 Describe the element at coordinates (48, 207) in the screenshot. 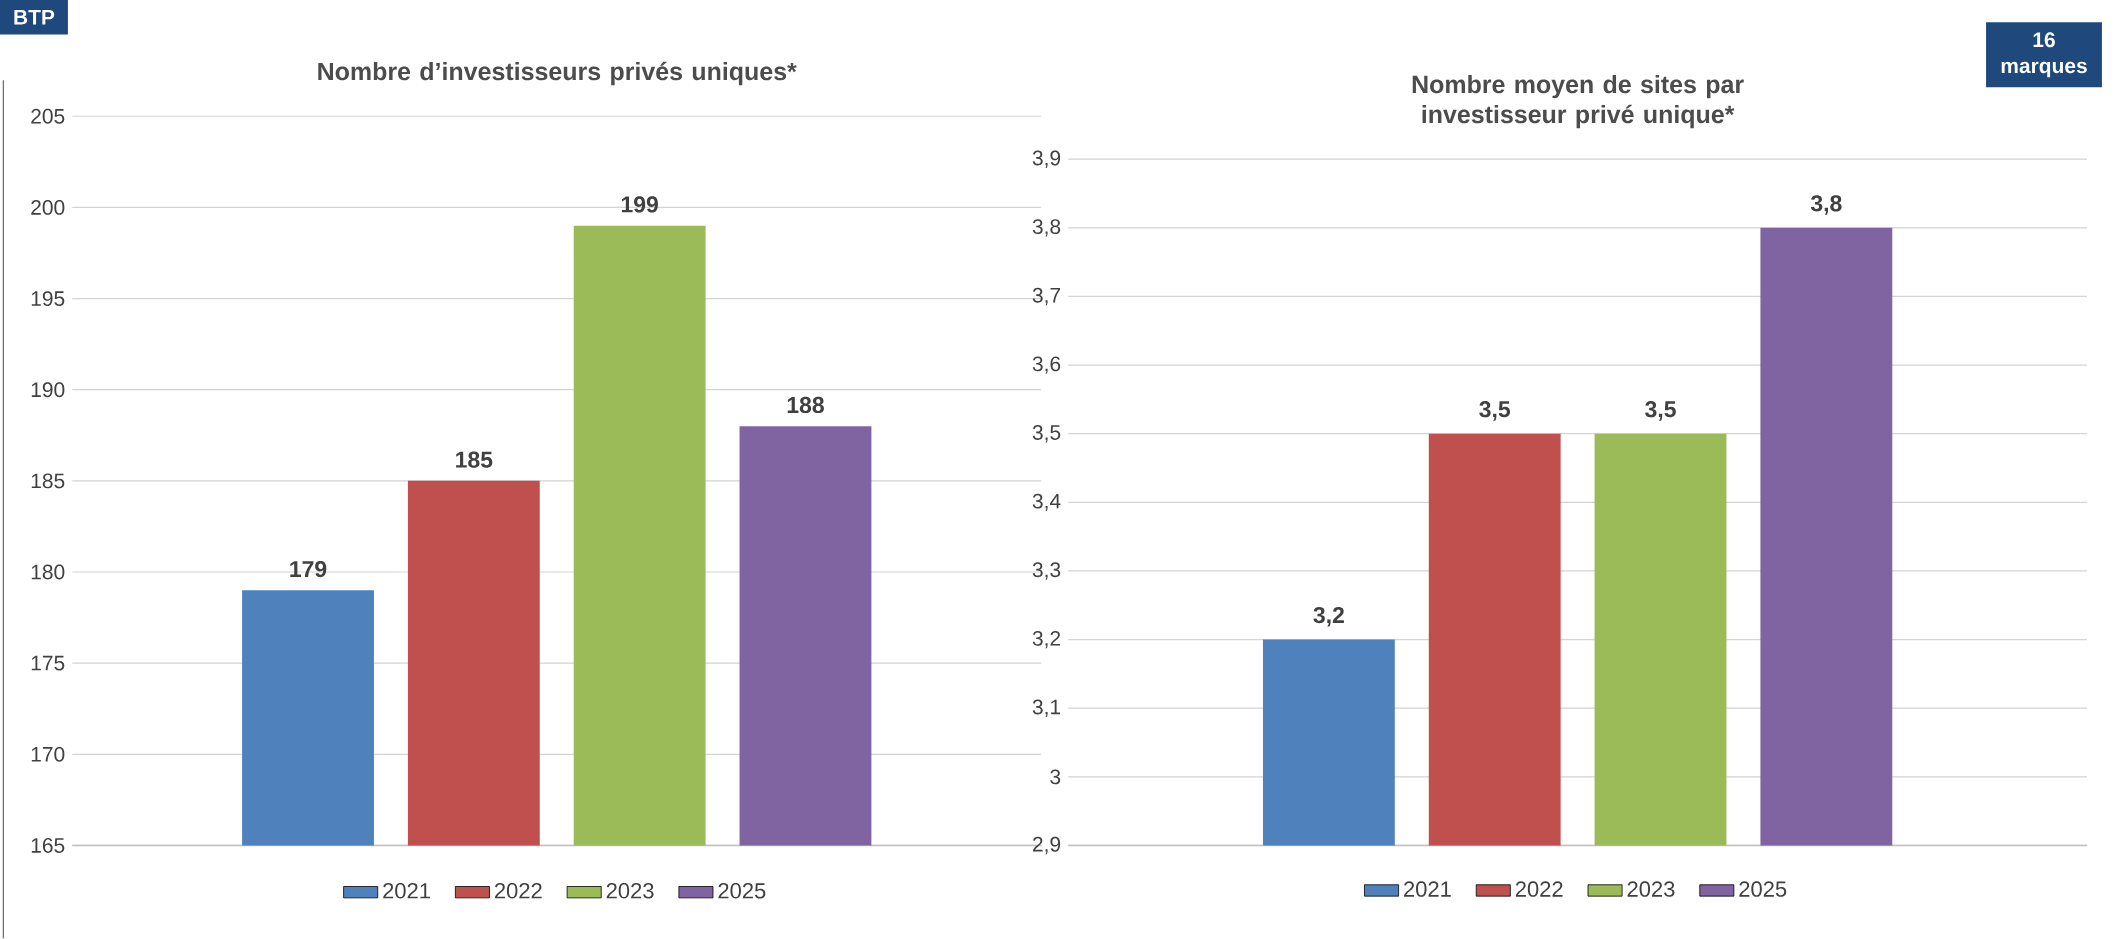

I see `y-tick-label: 200` at that location.